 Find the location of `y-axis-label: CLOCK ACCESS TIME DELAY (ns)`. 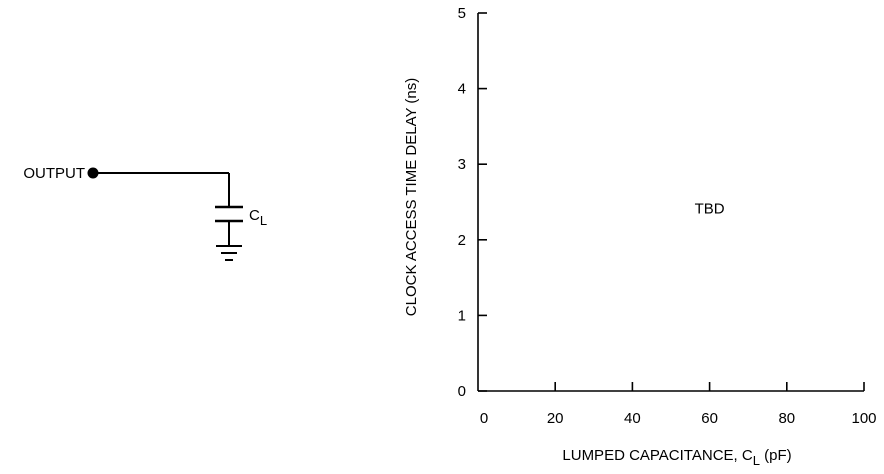

y-axis-label: CLOCK ACCESS TIME DELAY (ns) is located at coordinates (411, 197).